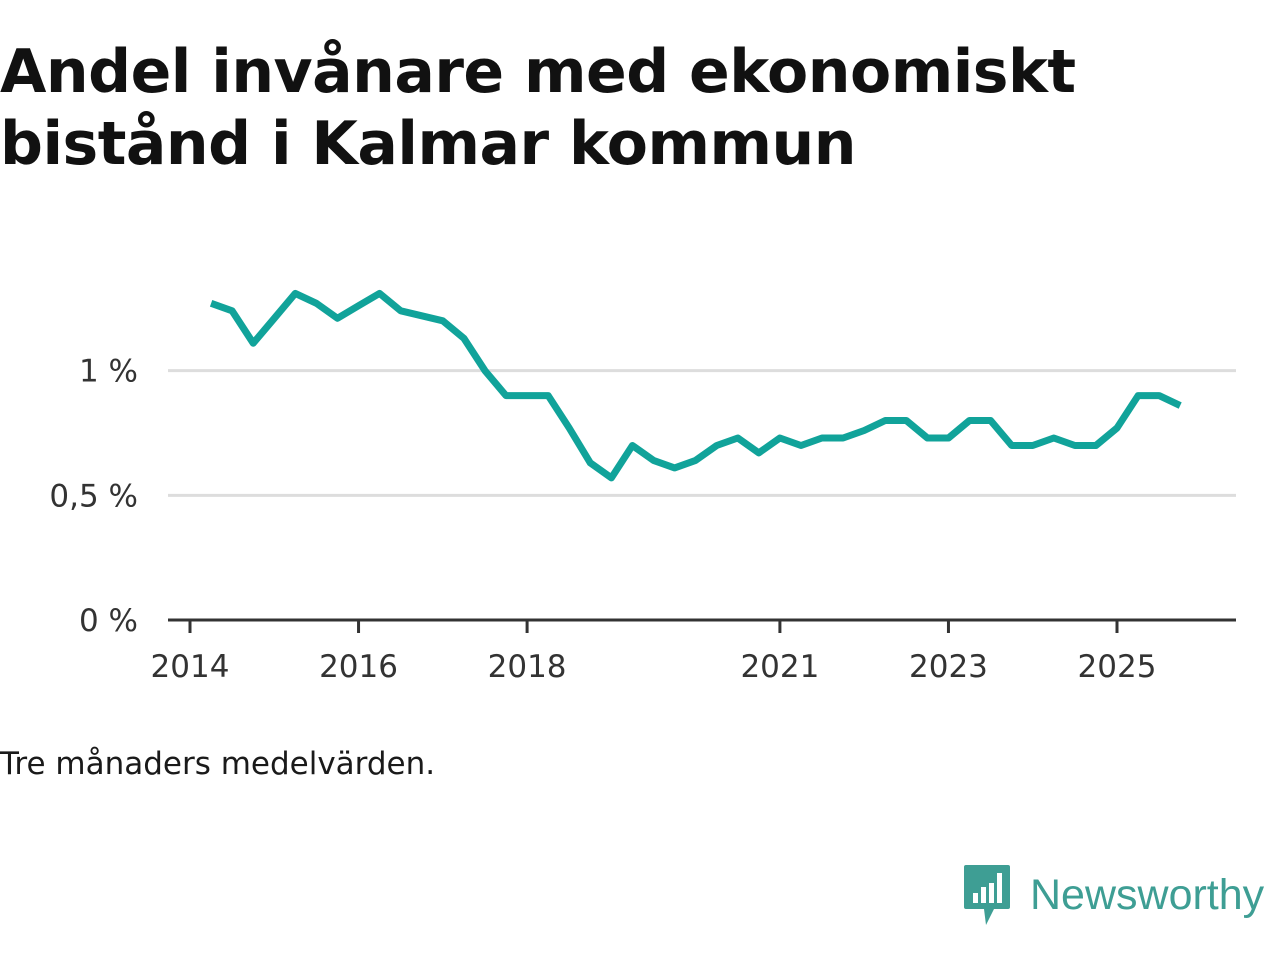 This screenshot has height=960, width=1280. Describe the element at coordinates (702, 433) in the screenshot. I see `gridlines` at that location.